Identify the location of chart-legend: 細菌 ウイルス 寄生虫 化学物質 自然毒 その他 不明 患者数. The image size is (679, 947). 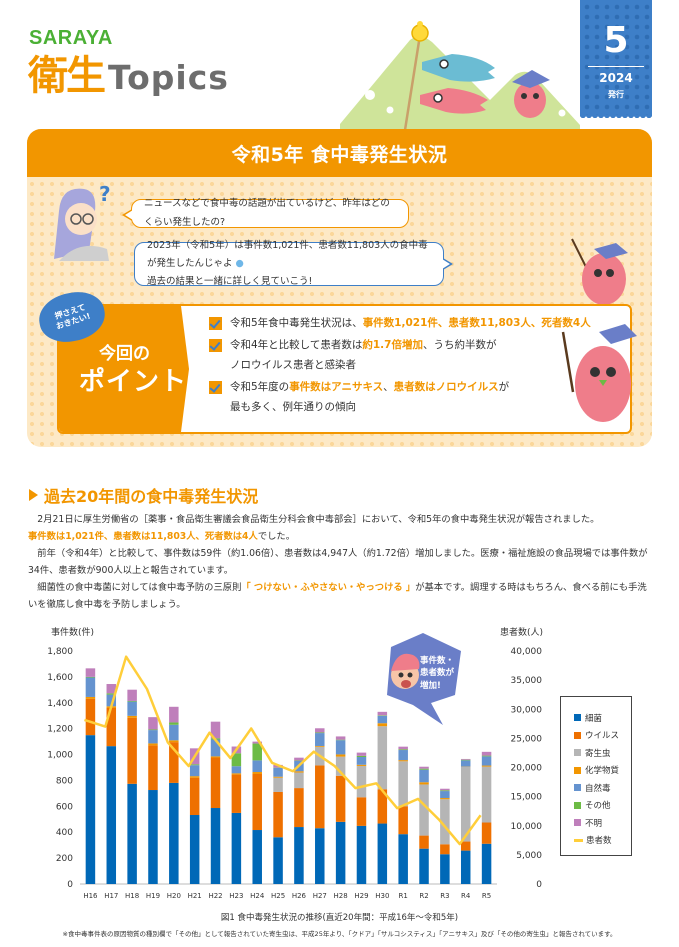
(596, 776).